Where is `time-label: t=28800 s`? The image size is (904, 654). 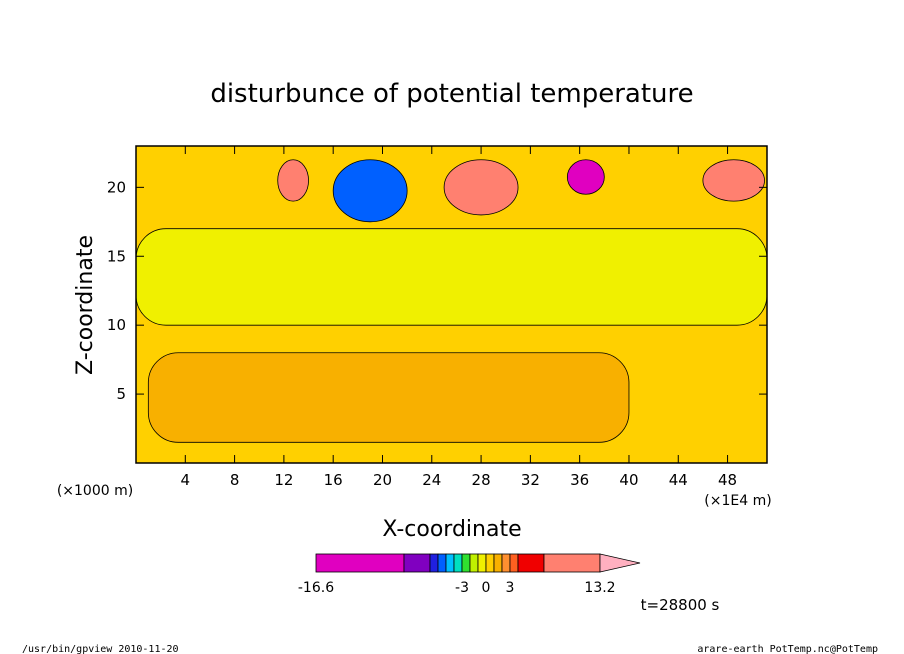
time-label: t=28800 s is located at coordinates (680, 605).